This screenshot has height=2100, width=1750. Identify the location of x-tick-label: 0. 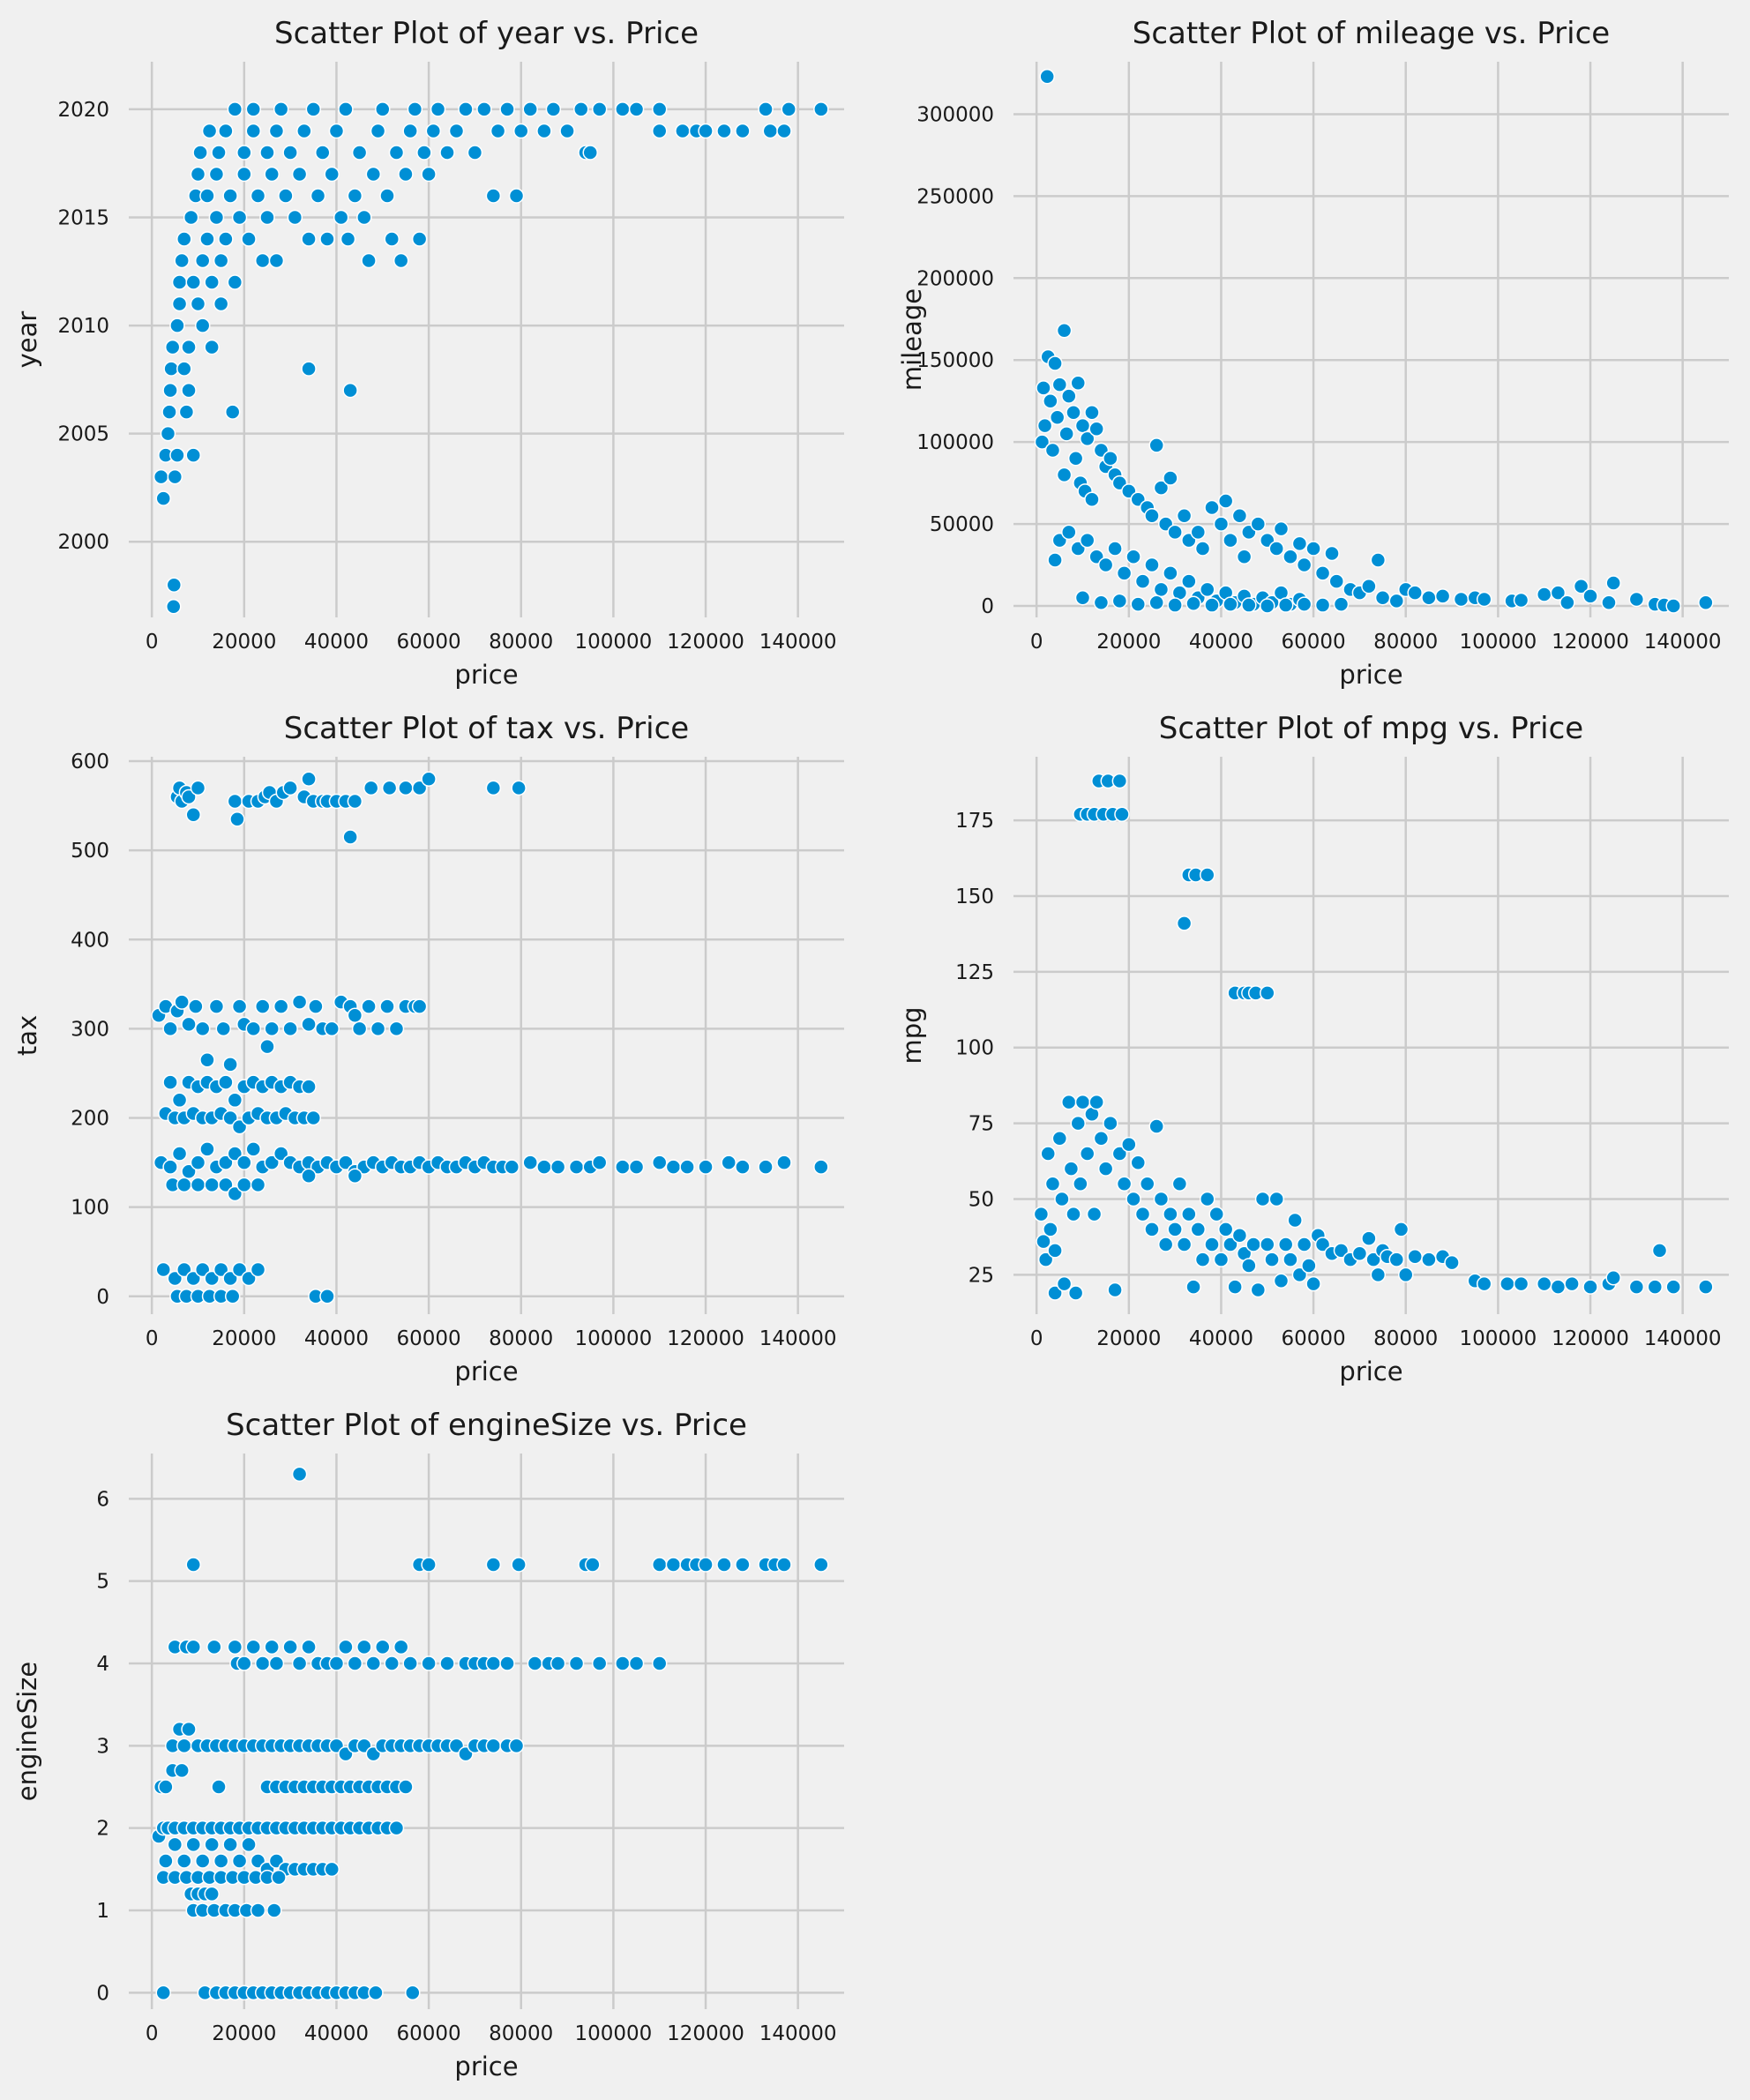
(152, 1338).